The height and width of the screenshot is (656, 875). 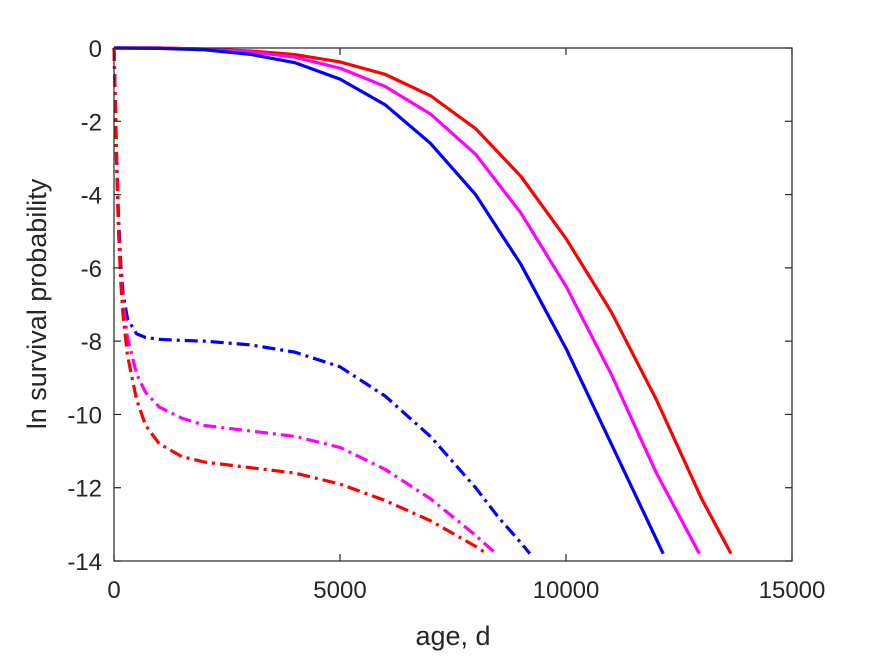 What do you see at coordinates (91, 269) in the screenshot?
I see `y-tick-label: -6` at bounding box center [91, 269].